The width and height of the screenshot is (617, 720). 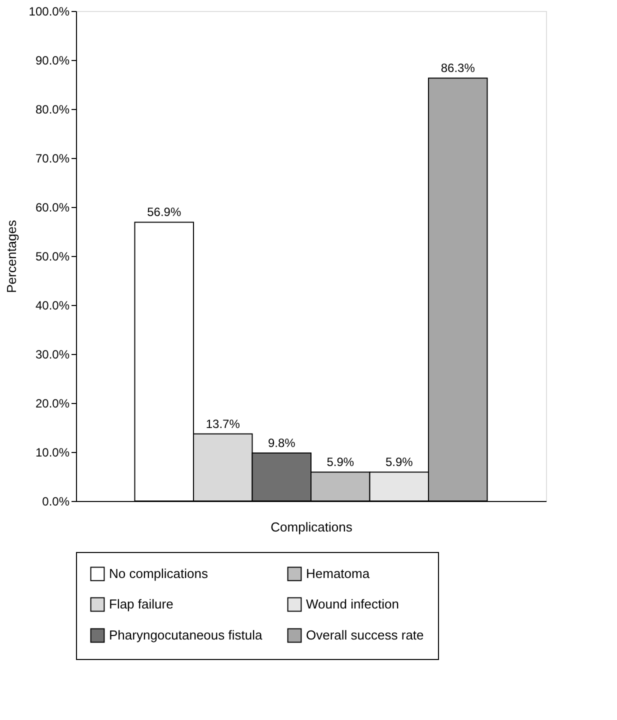 I want to click on legend-label: Hematoma, so click(x=338, y=573).